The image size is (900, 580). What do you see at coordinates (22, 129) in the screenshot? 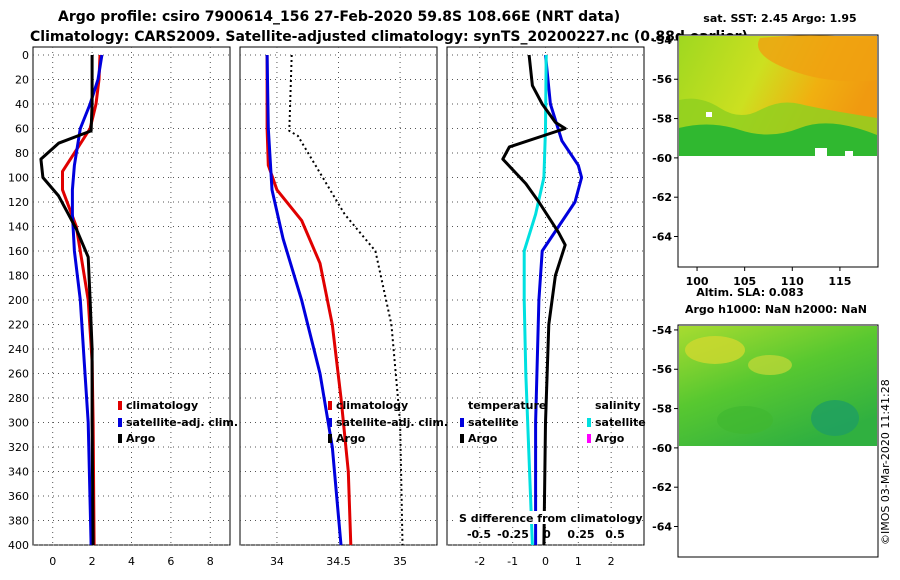
I see `depth-tick-label: 60` at bounding box center [22, 129].